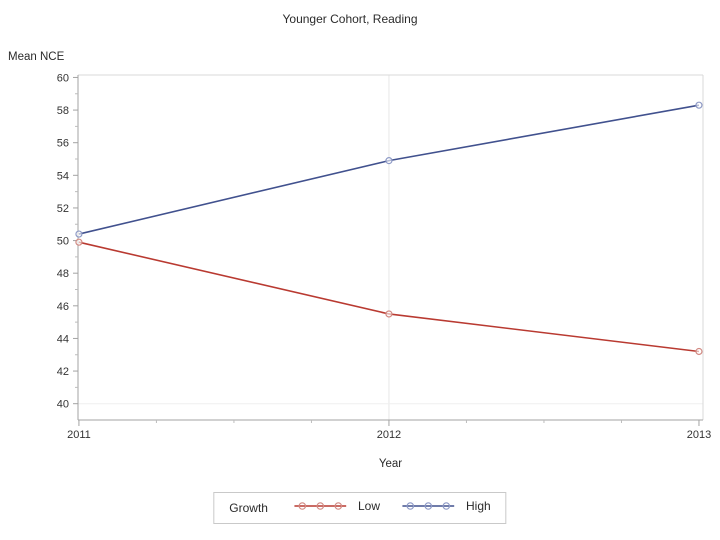 This screenshot has width=720, height=540. I want to click on y-tick-label: 48, so click(63, 274).